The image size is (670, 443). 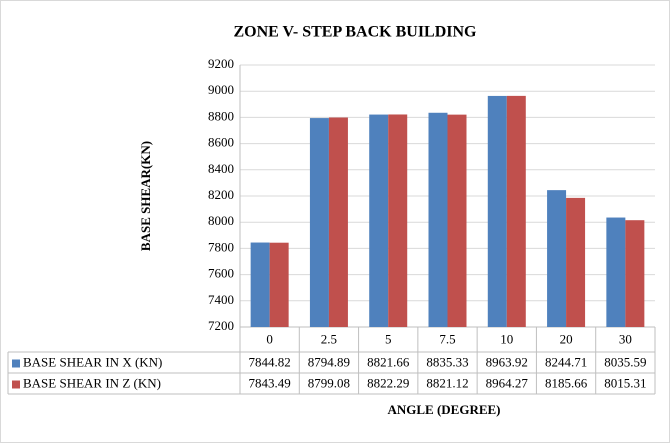 What do you see at coordinates (625, 338) in the screenshot?
I see `x-tick-label: 30` at bounding box center [625, 338].